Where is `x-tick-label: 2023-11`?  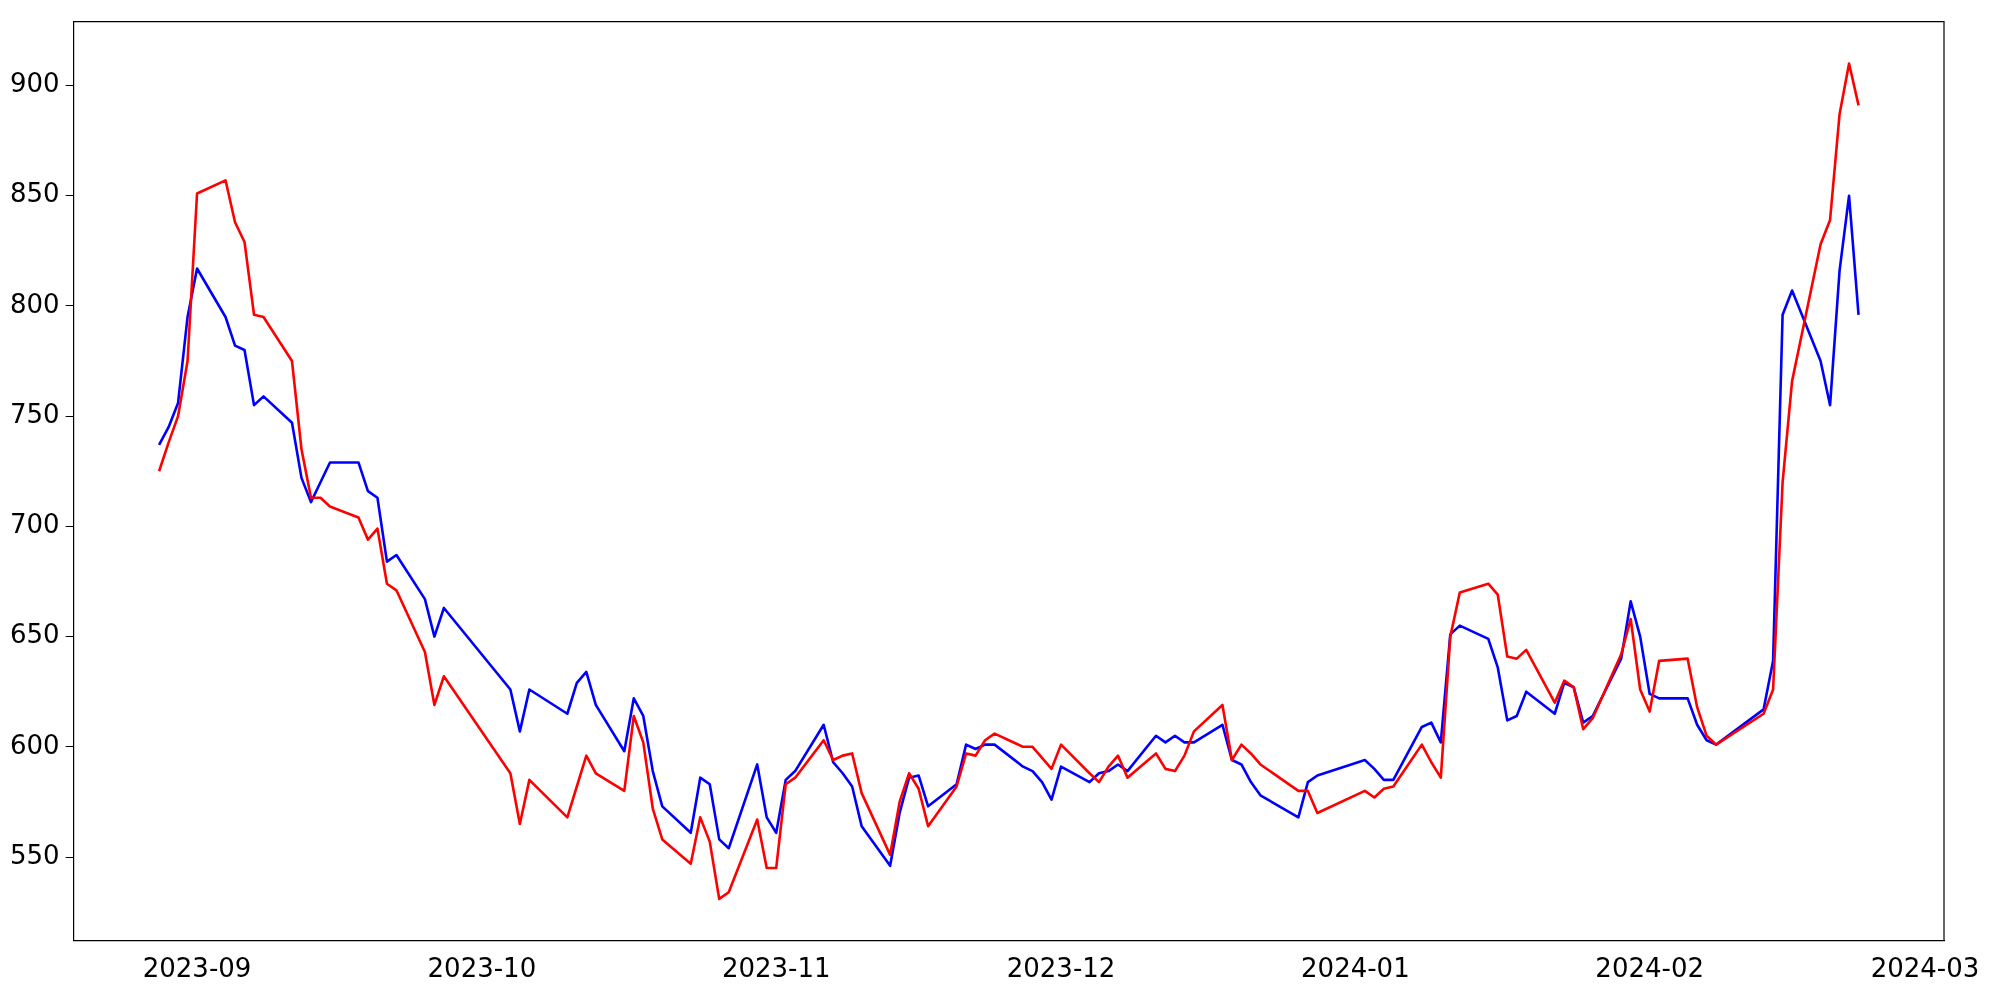 x-tick-label: 2023-11 is located at coordinates (776, 968).